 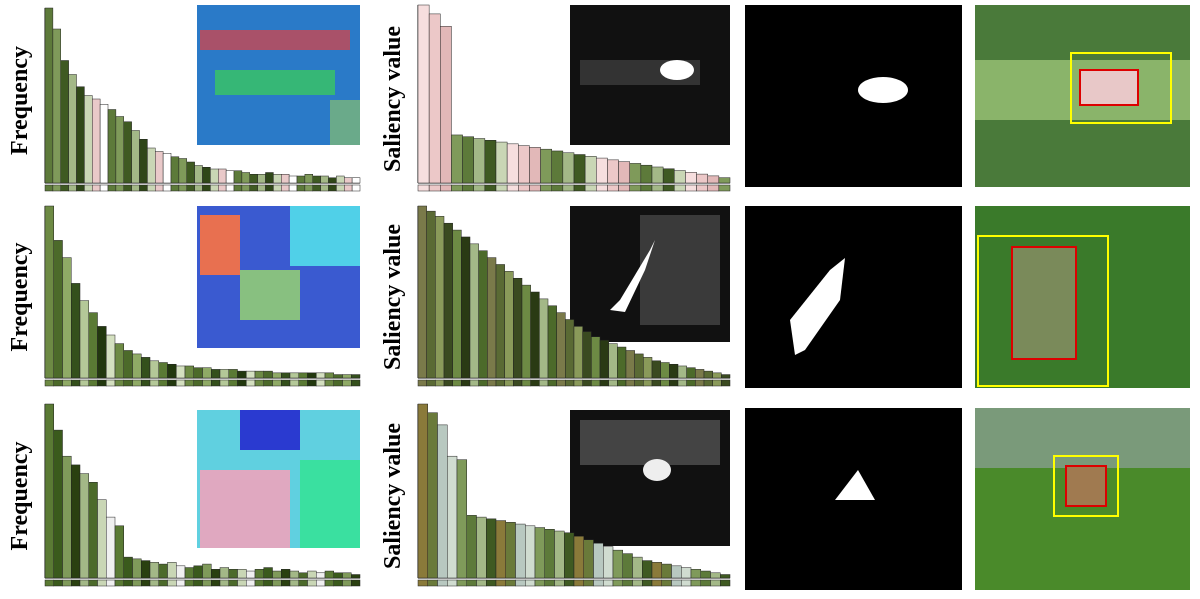 What do you see at coordinates (817, 306) in the screenshot?
I see `mask-object` at bounding box center [817, 306].